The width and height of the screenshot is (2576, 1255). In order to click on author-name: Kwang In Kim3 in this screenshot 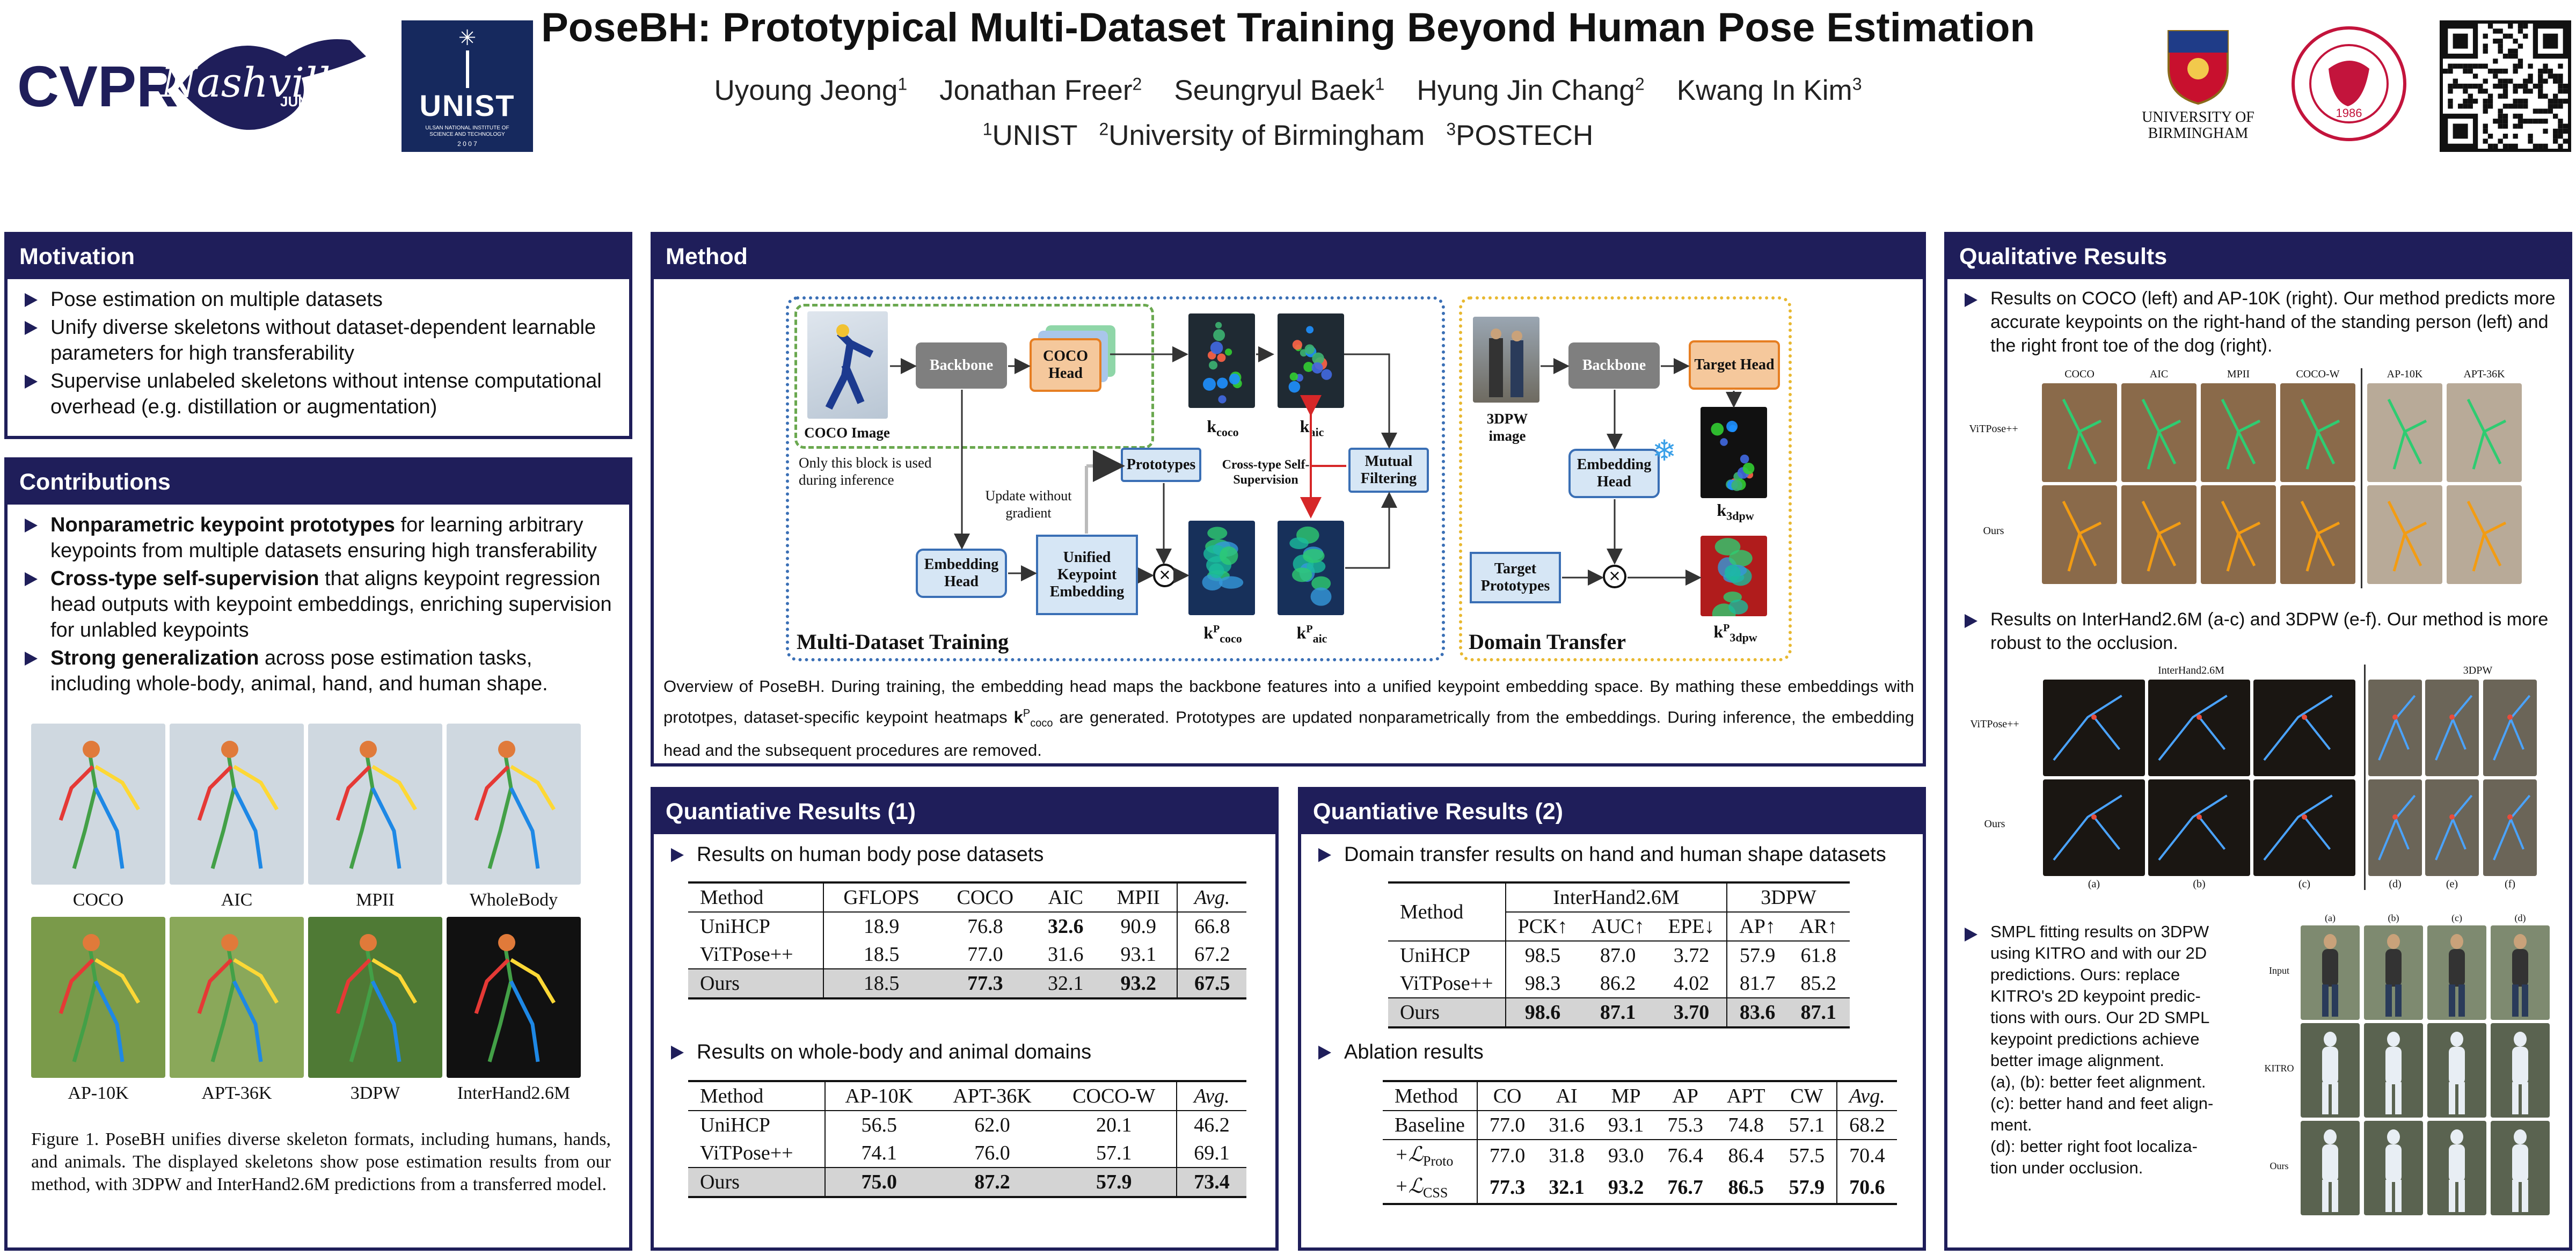, I will do `click(1769, 91)`.